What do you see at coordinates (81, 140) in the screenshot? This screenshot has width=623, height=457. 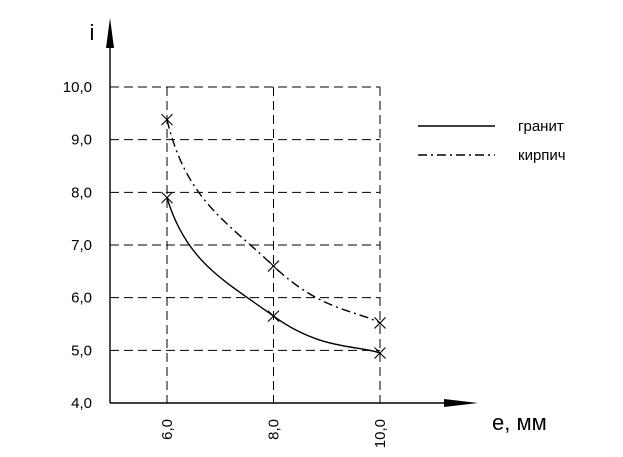 I see `y-tick-label: 9,0` at bounding box center [81, 140].